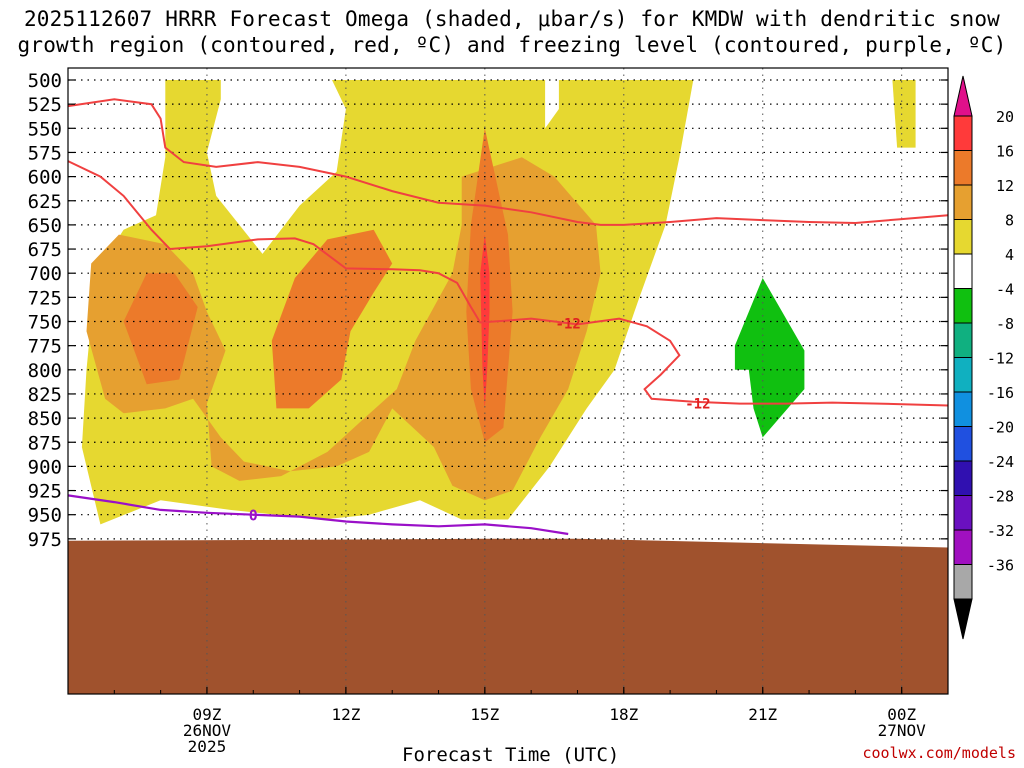 The width and height of the screenshot is (1024, 768). Describe the element at coordinates (45, 371) in the screenshot. I see `y-tick-label: 800` at that location.